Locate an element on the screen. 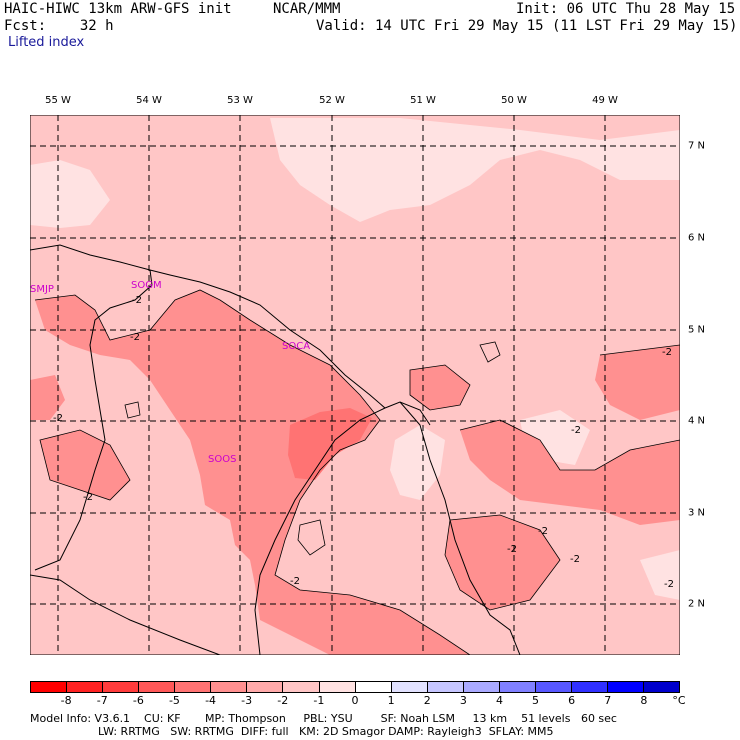  color-scale-tick: 3 is located at coordinates (463, 700).